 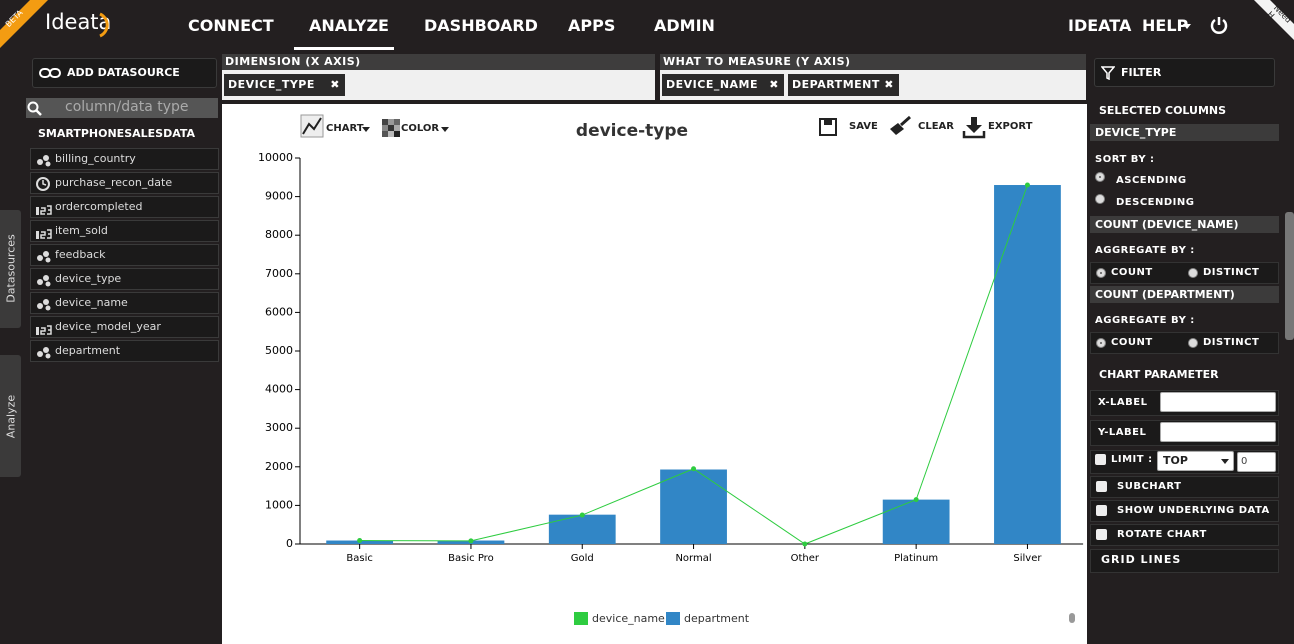 What do you see at coordinates (1010, 126) in the screenshot?
I see `export-button: EXPORT` at bounding box center [1010, 126].